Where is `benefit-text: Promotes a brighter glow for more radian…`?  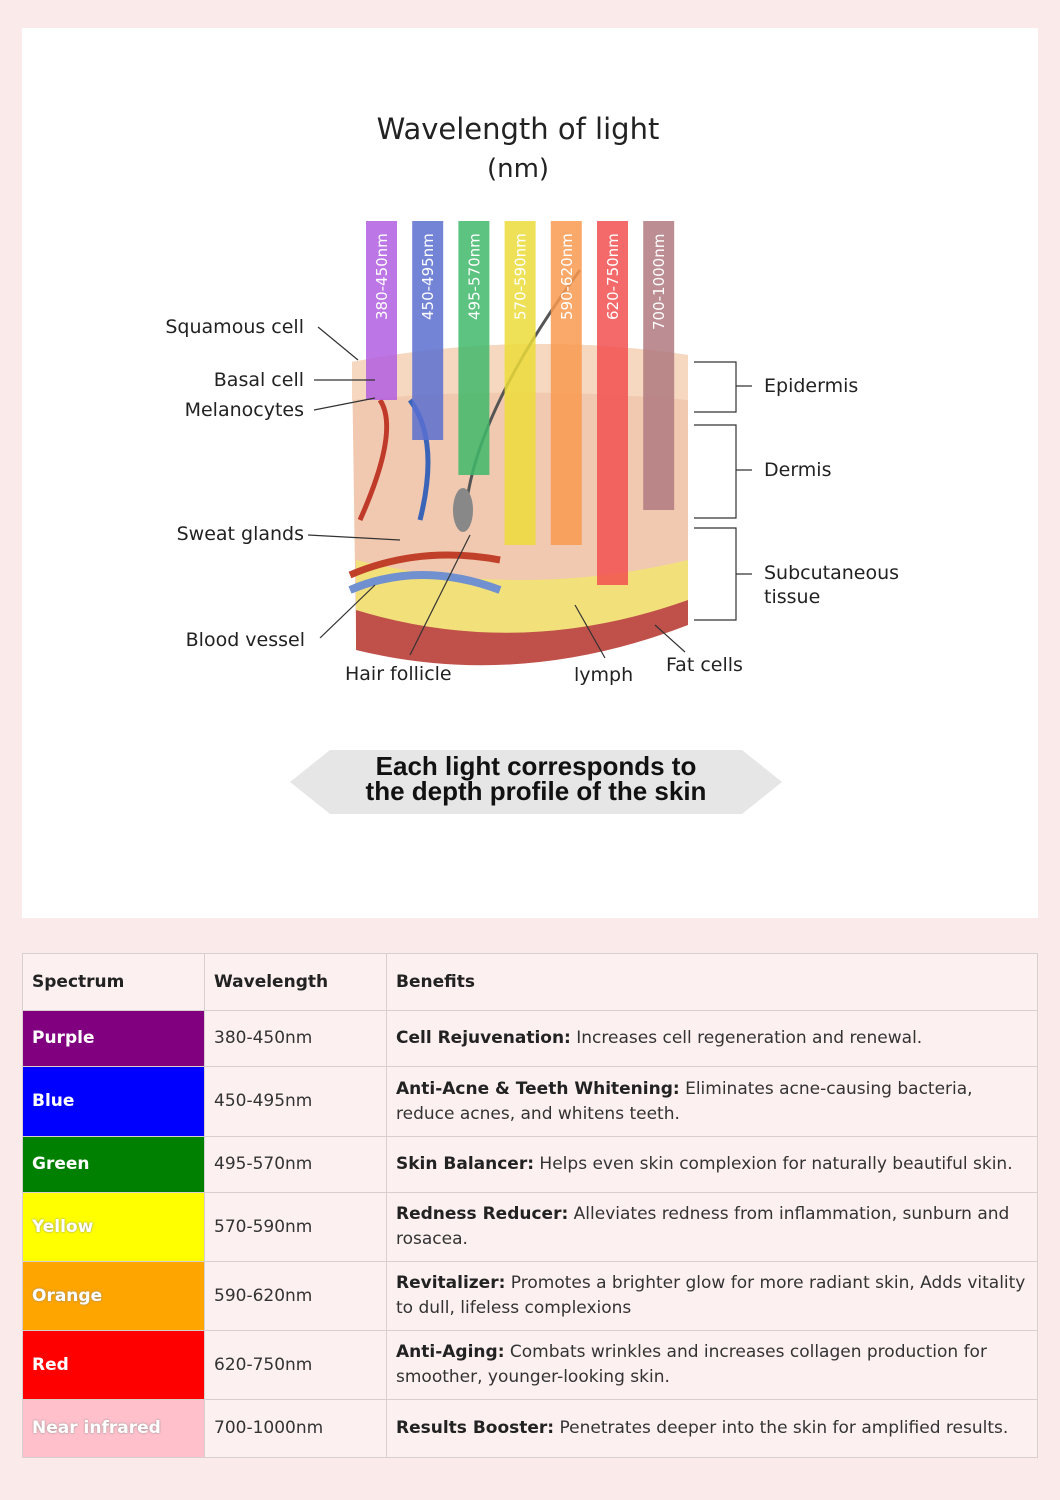
benefit-text: Promotes a brighter glow for more radian… is located at coordinates (711, 1295).